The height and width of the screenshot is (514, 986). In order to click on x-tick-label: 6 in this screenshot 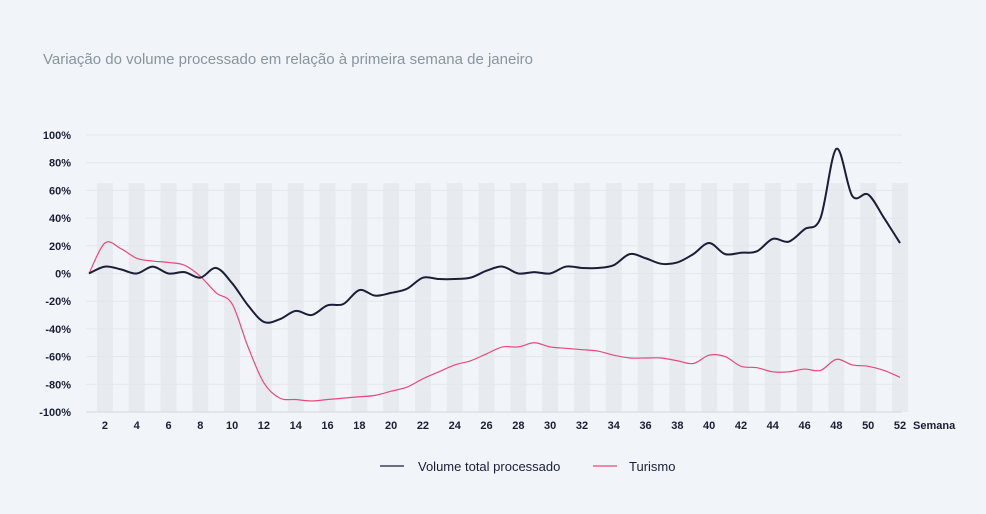, I will do `click(168, 426)`.